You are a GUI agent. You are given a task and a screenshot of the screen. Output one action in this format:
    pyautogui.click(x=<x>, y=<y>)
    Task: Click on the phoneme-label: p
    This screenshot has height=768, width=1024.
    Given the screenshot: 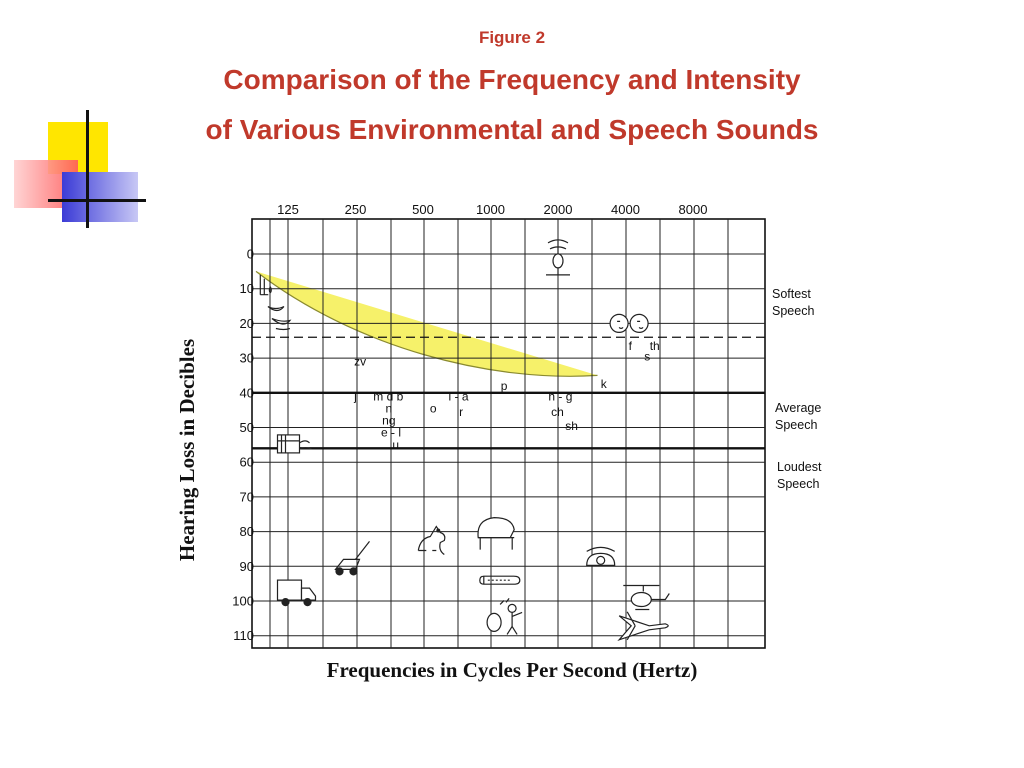 What is the action you would take?
    pyautogui.click(x=504, y=386)
    